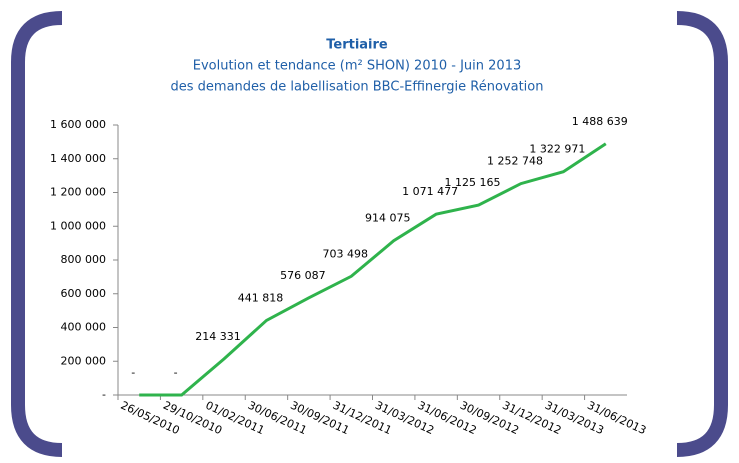  What do you see at coordinates (84, 360) in the screenshot?
I see `y-tick-label: 200 000` at bounding box center [84, 360].